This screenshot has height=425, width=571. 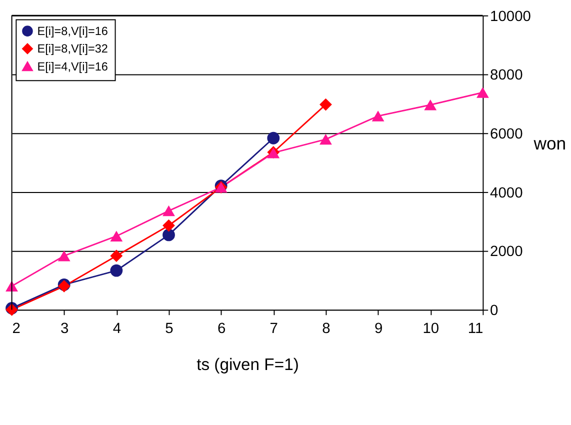 I want to click on y-tick-label: 10000, so click(x=510, y=16).